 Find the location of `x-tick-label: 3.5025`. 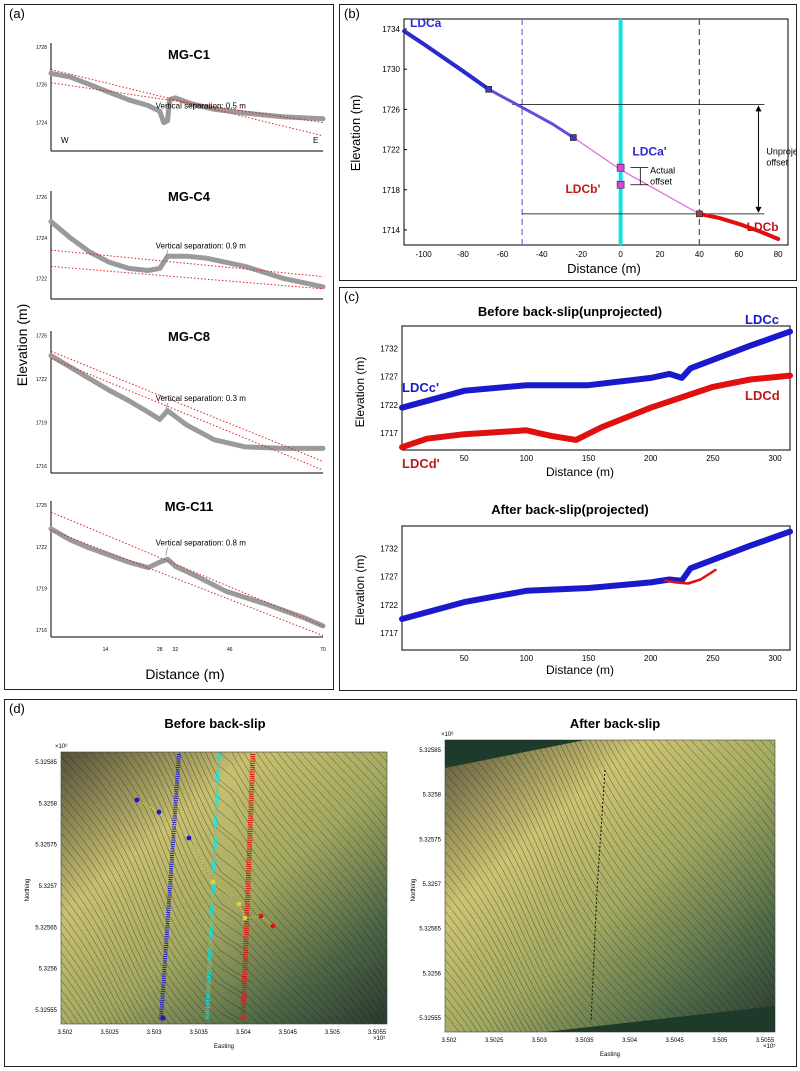

x-tick-label: 3.5025 is located at coordinates (109, 1033).